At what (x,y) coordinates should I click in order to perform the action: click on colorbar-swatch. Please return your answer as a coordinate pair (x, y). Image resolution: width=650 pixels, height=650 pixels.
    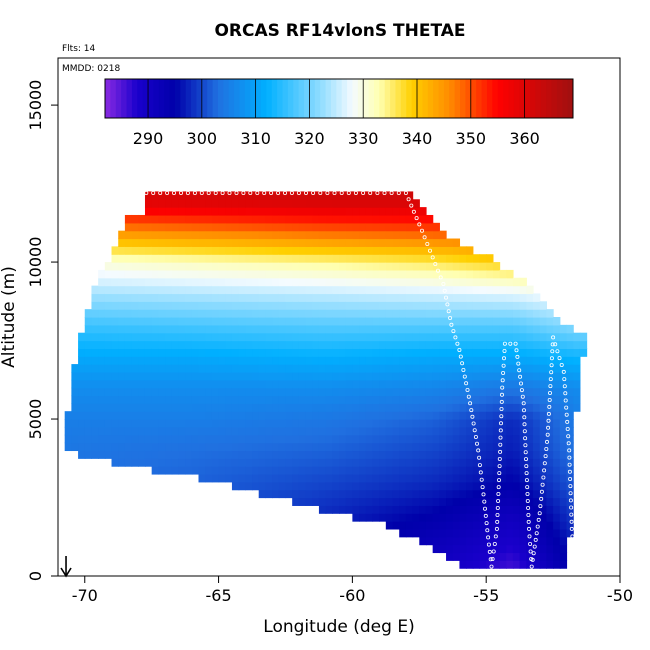
    Looking at the image, I should click on (554, 98).